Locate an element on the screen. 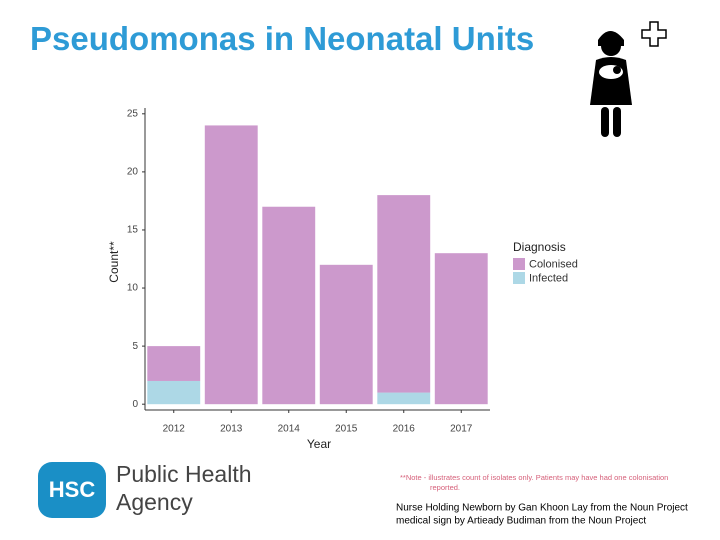  x-axis-label: Year is located at coordinates (319, 444).